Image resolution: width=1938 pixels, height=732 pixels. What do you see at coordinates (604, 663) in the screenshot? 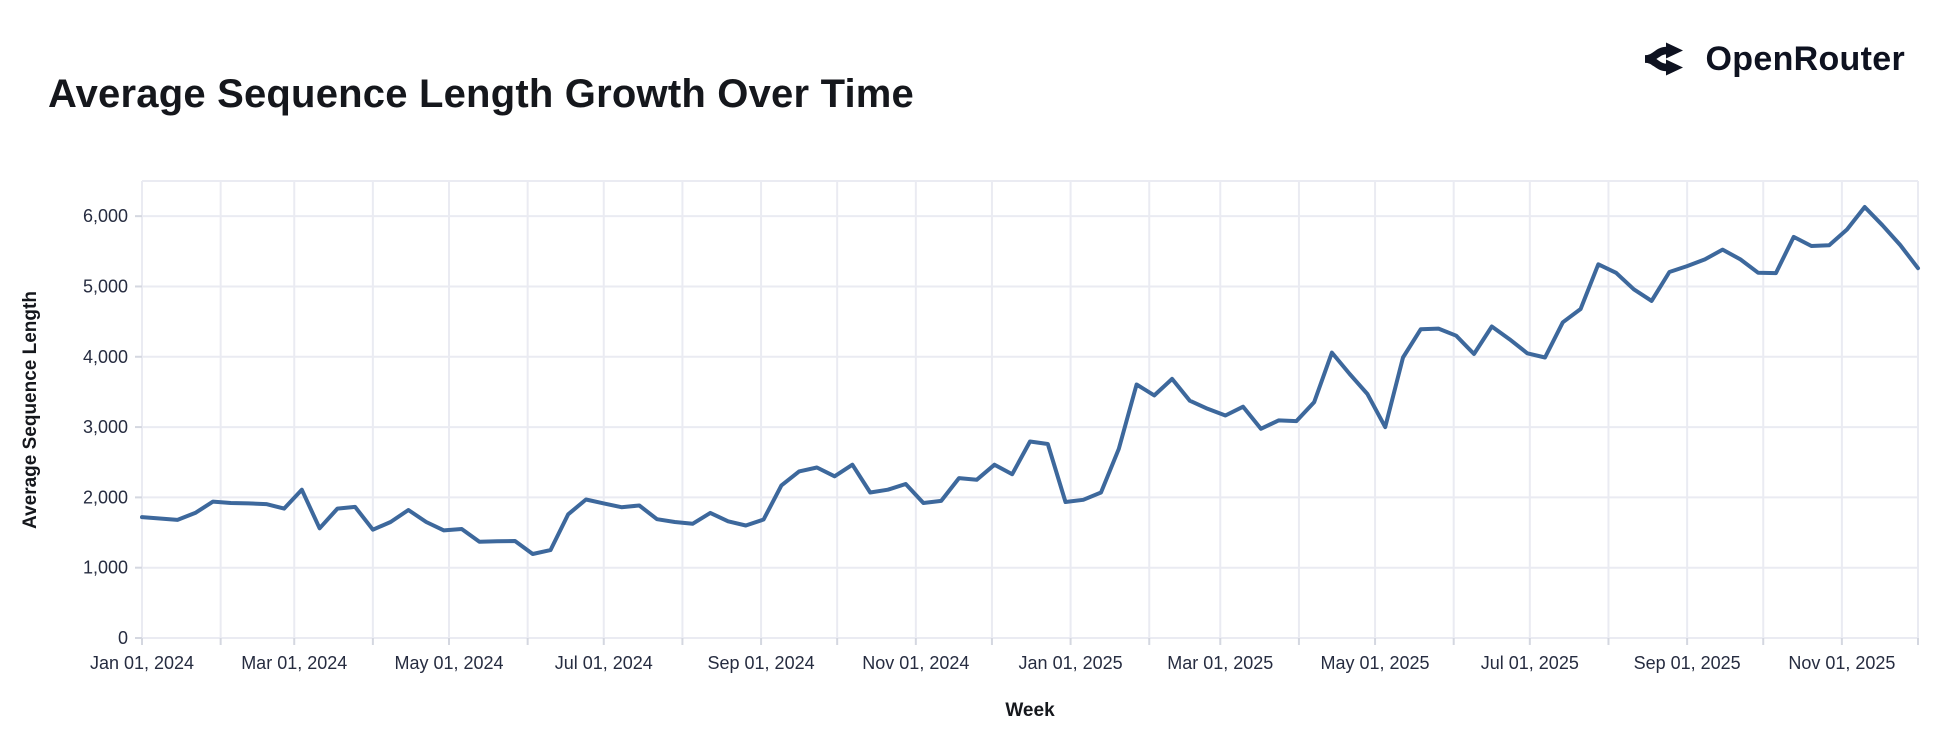
I see `x-tick-label: Jul 01, 2024` at bounding box center [604, 663].